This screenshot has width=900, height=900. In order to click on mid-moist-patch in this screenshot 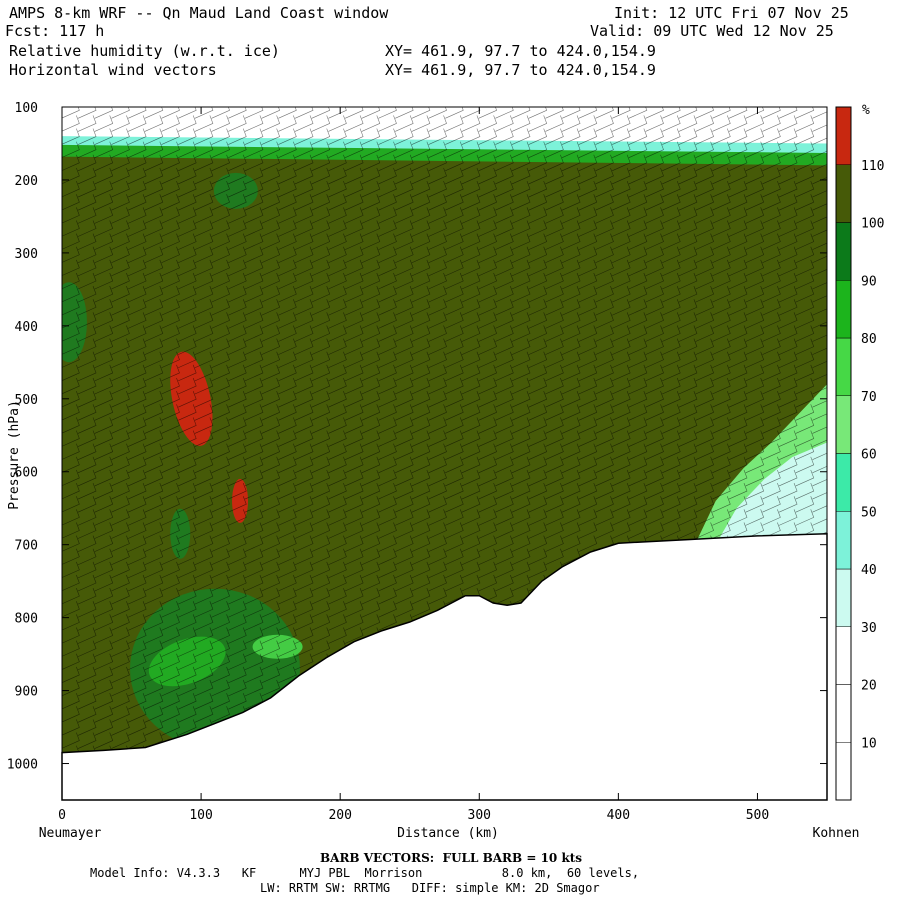, I will do `click(180, 533)`.